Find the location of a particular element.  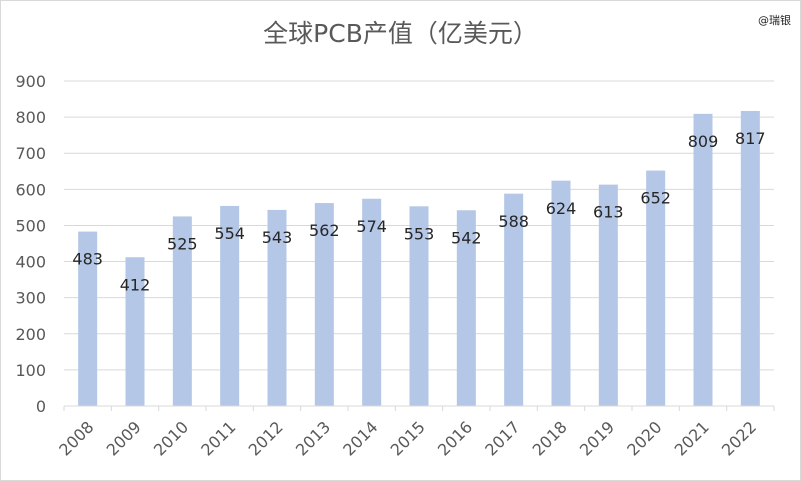

x-tick-label: 2014 is located at coordinates (360, 438).